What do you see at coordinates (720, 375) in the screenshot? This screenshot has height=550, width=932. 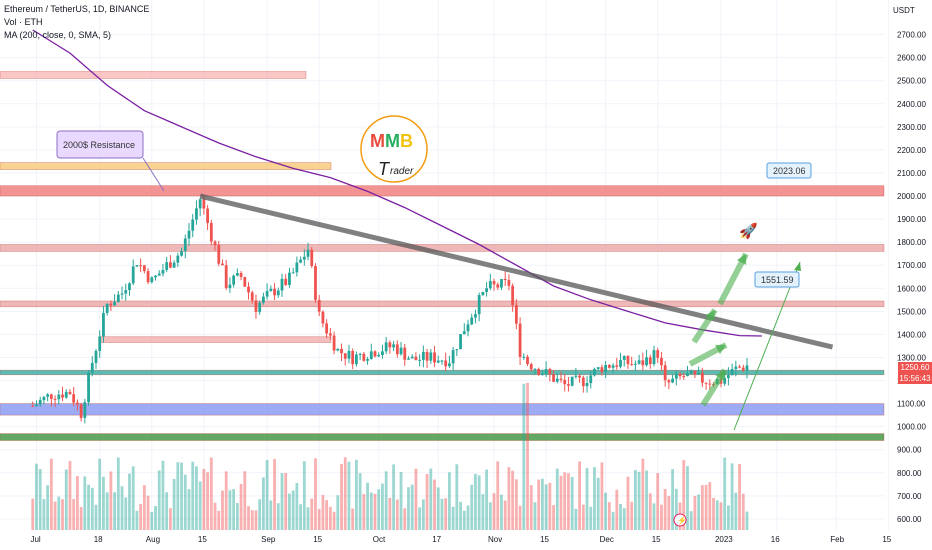 I see `arrow-3-head` at bounding box center [720, 375].